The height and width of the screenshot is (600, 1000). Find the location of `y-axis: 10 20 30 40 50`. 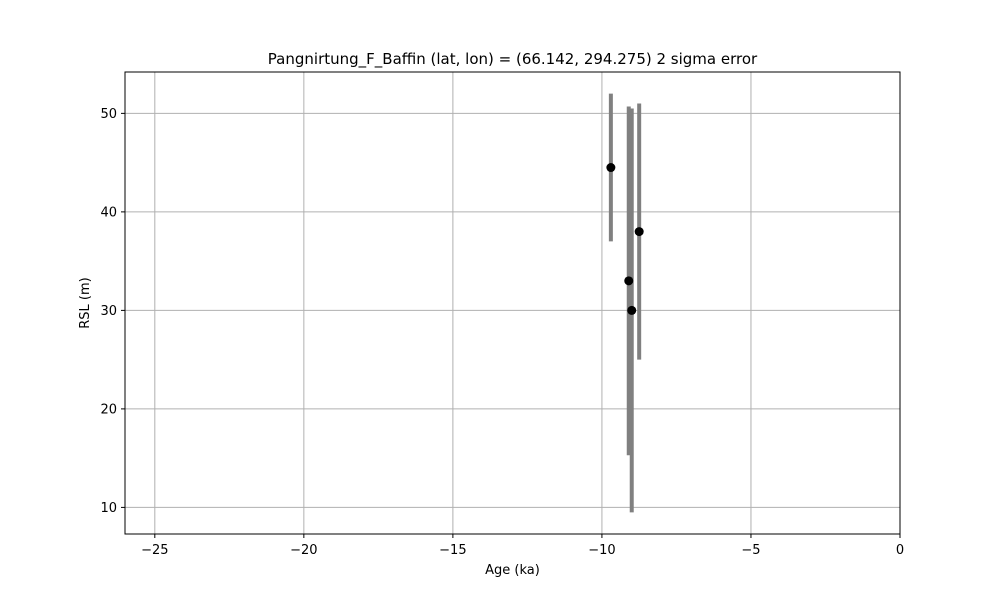

y-axis: 10 20 30 40 50 is located at coordinates (112, 311).